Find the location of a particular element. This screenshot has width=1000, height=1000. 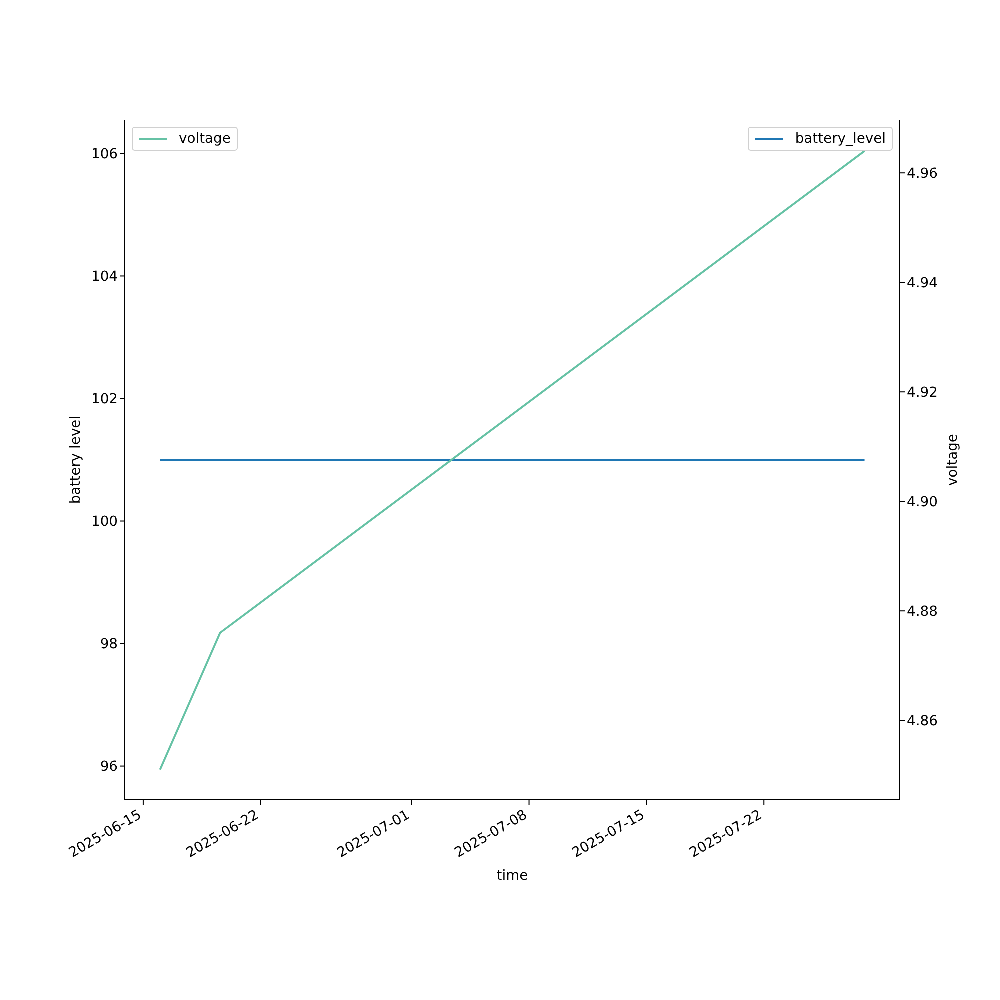

y-tick-label: 102 is located at coordinates (104, 400).